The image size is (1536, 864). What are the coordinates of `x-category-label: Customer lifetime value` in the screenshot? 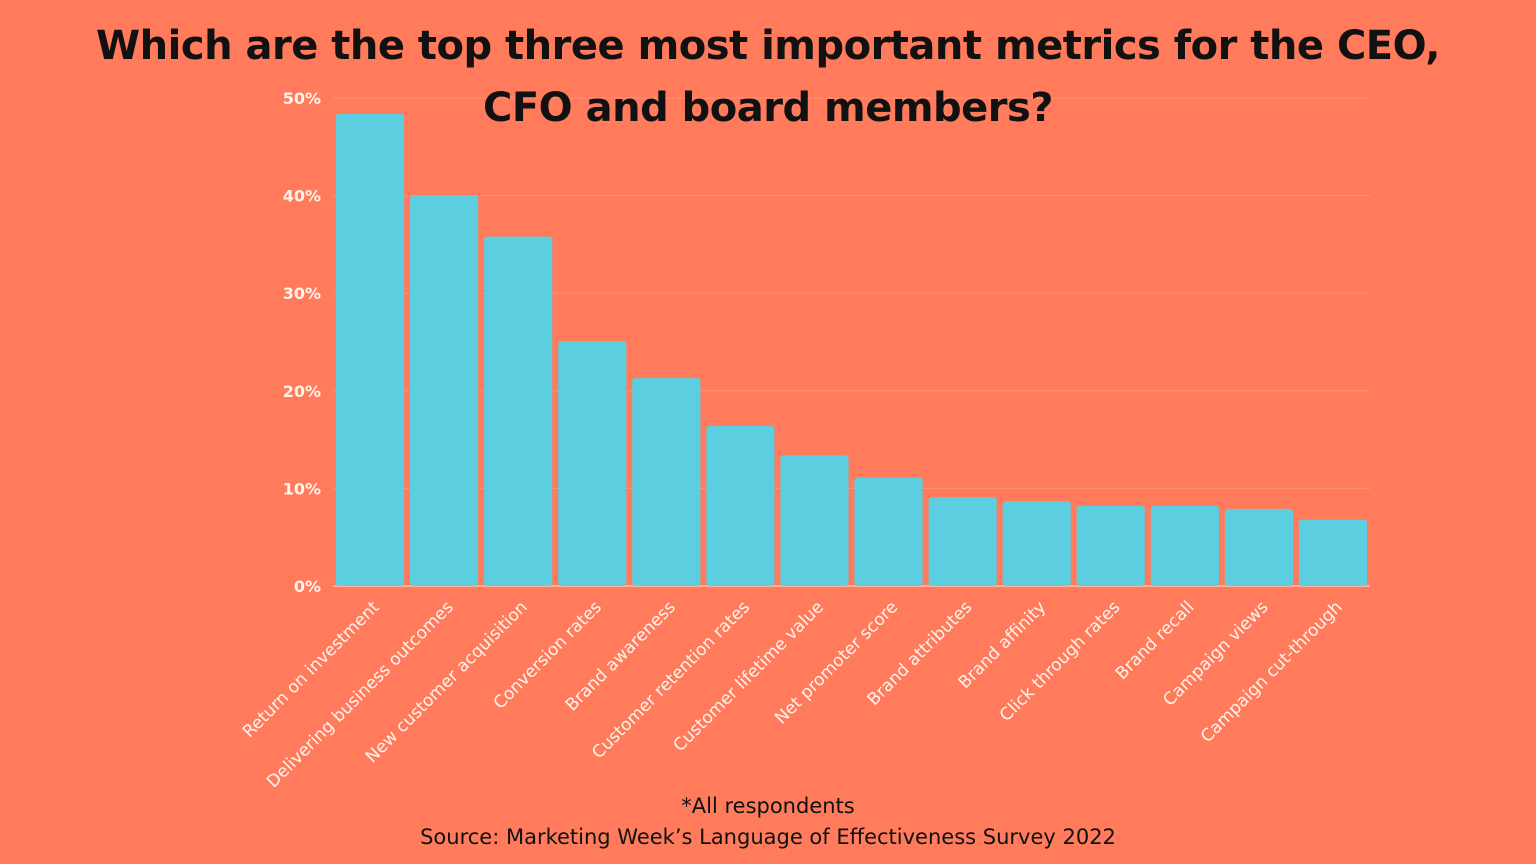 It's located at (749, 676).